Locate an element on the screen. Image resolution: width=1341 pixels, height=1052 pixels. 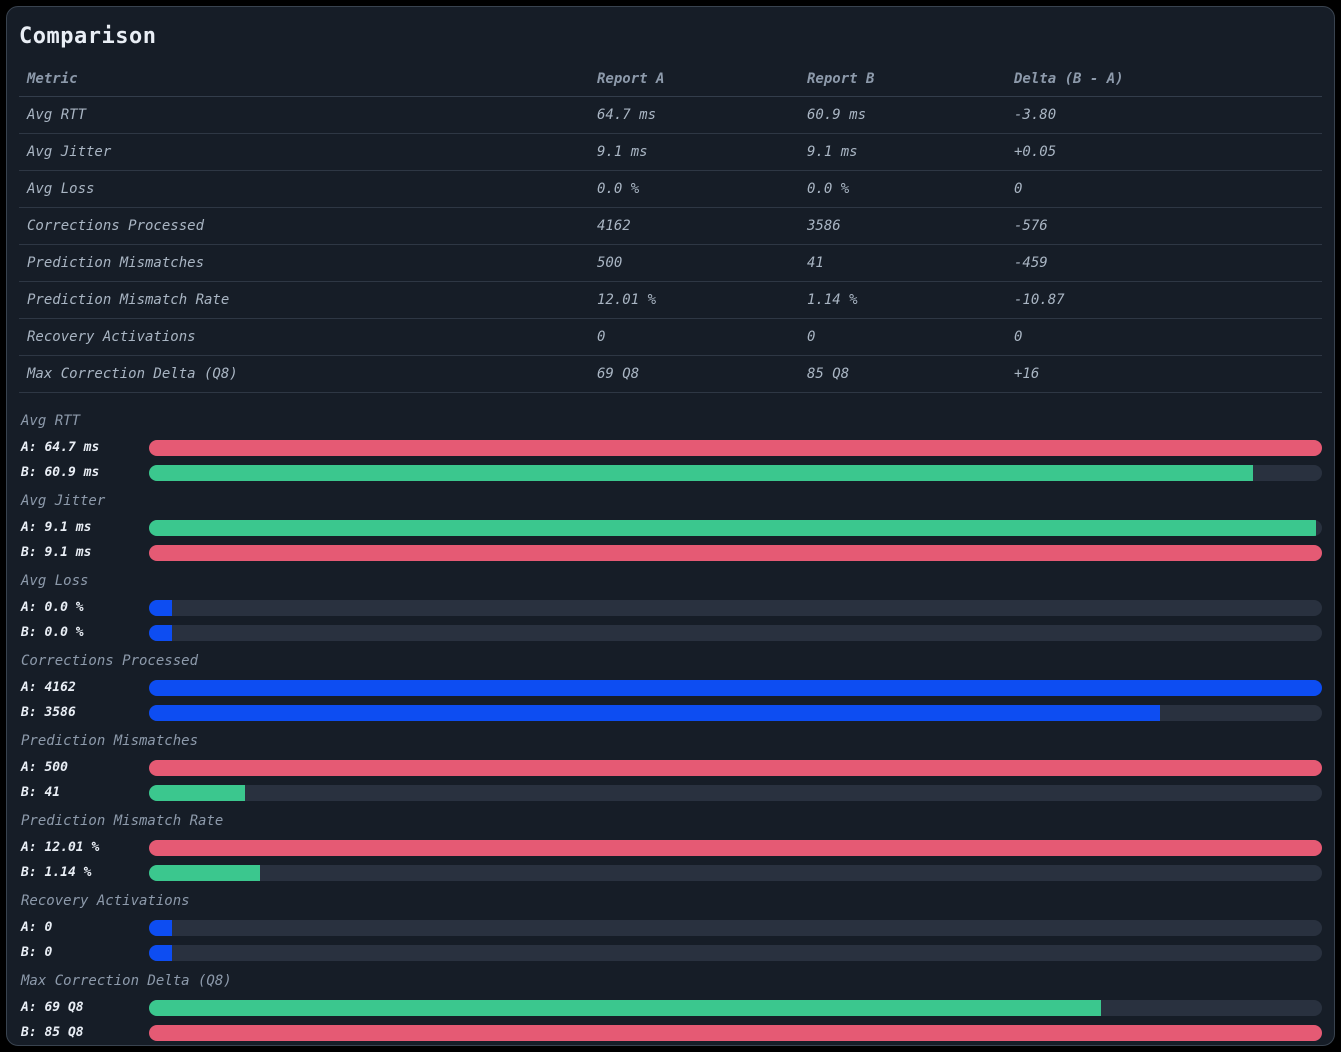
report-b-value-cell: 0 is located at coordinates (902, 337).